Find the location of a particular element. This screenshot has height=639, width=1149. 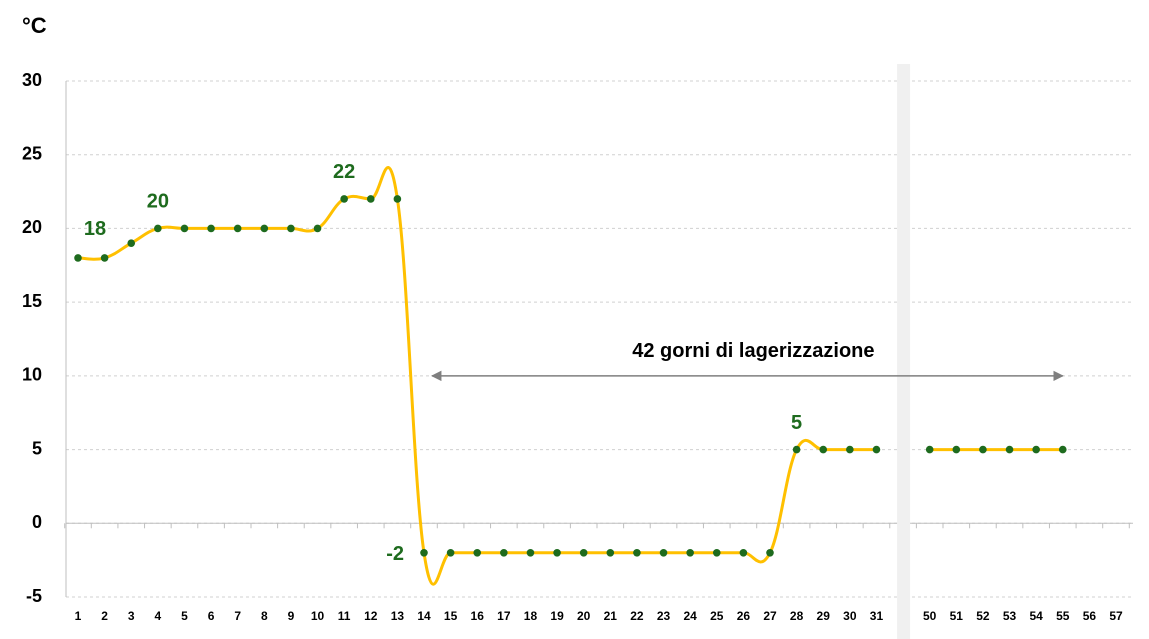

x-tick-label: 14 is located at coordinates (424, 616).